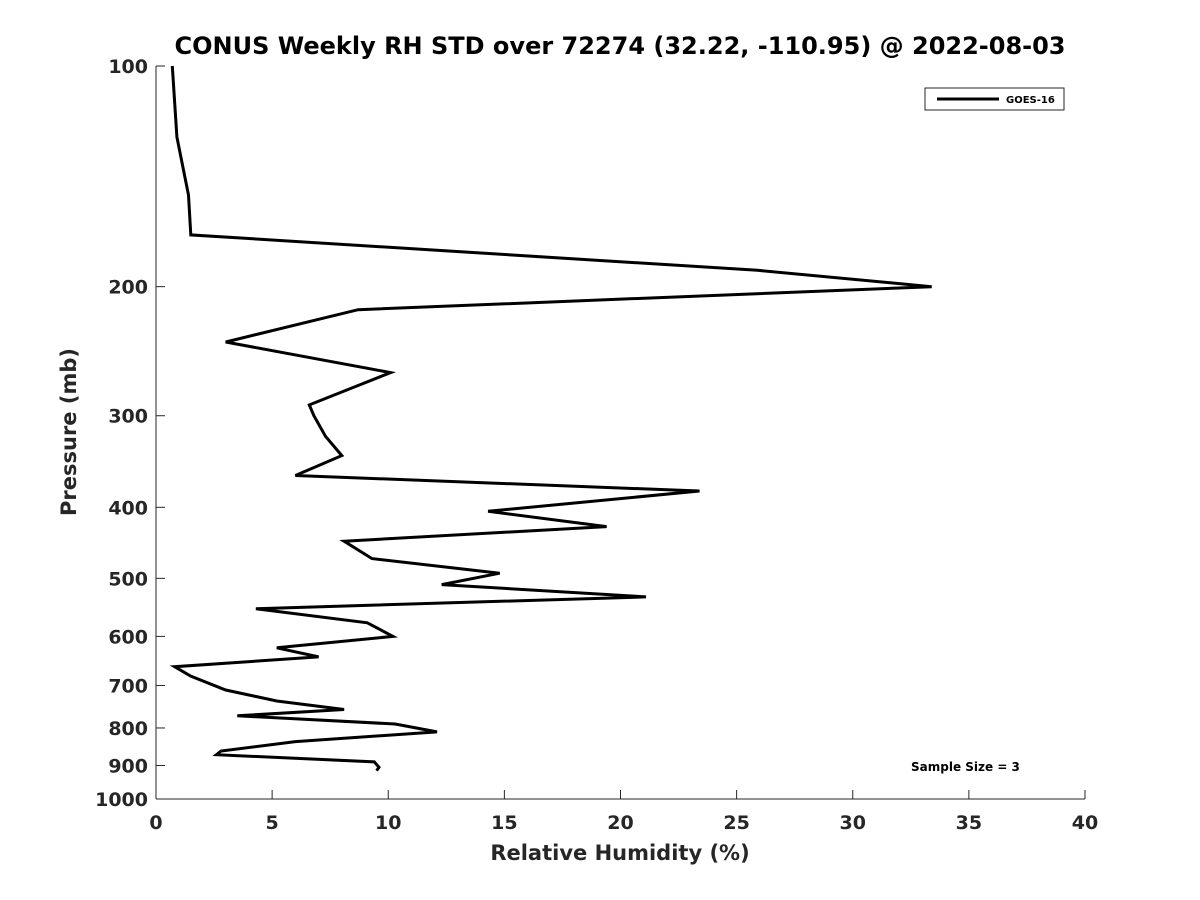 The image size is (1200, 900). Describe the element at coordinates (1085, 823) in the screenshot. I see `x-tick-label-40: 40` at that location.